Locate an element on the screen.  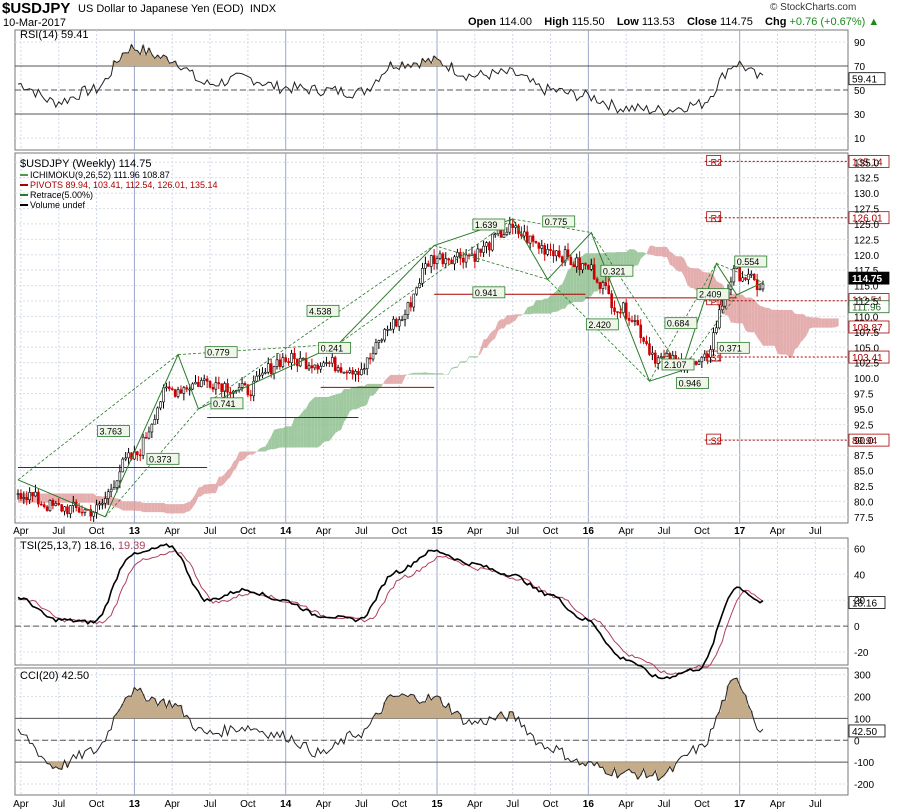
price-tick-label: 100.0 is located at coordinates (866, 379).